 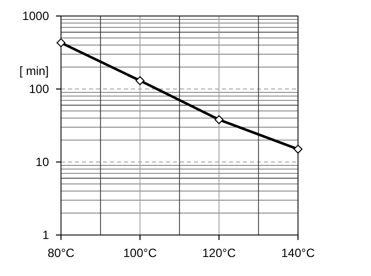 What do you see at coordinates (39, 89) in the screenshot?
I see `y-tick-label: 100` at bounding box center [39, 89].